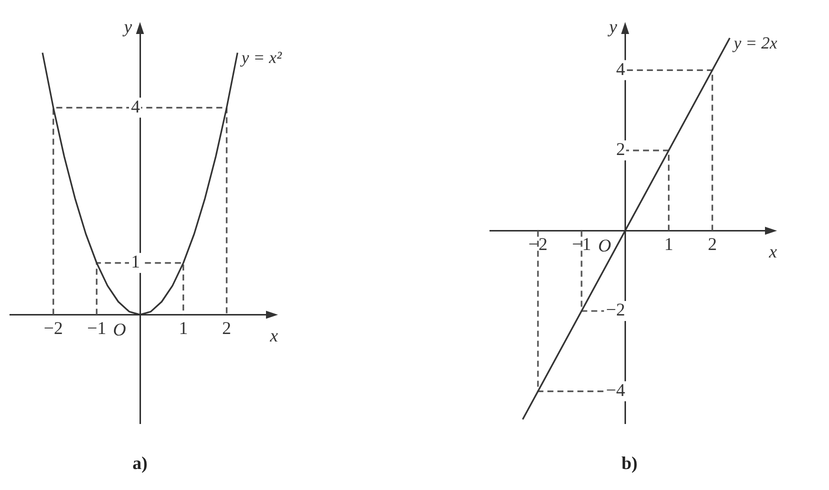 This screenshot has height=490, width=829. Describe the element at coordinates (140, 462) in the screenshot. I see `text: a)` at that location.